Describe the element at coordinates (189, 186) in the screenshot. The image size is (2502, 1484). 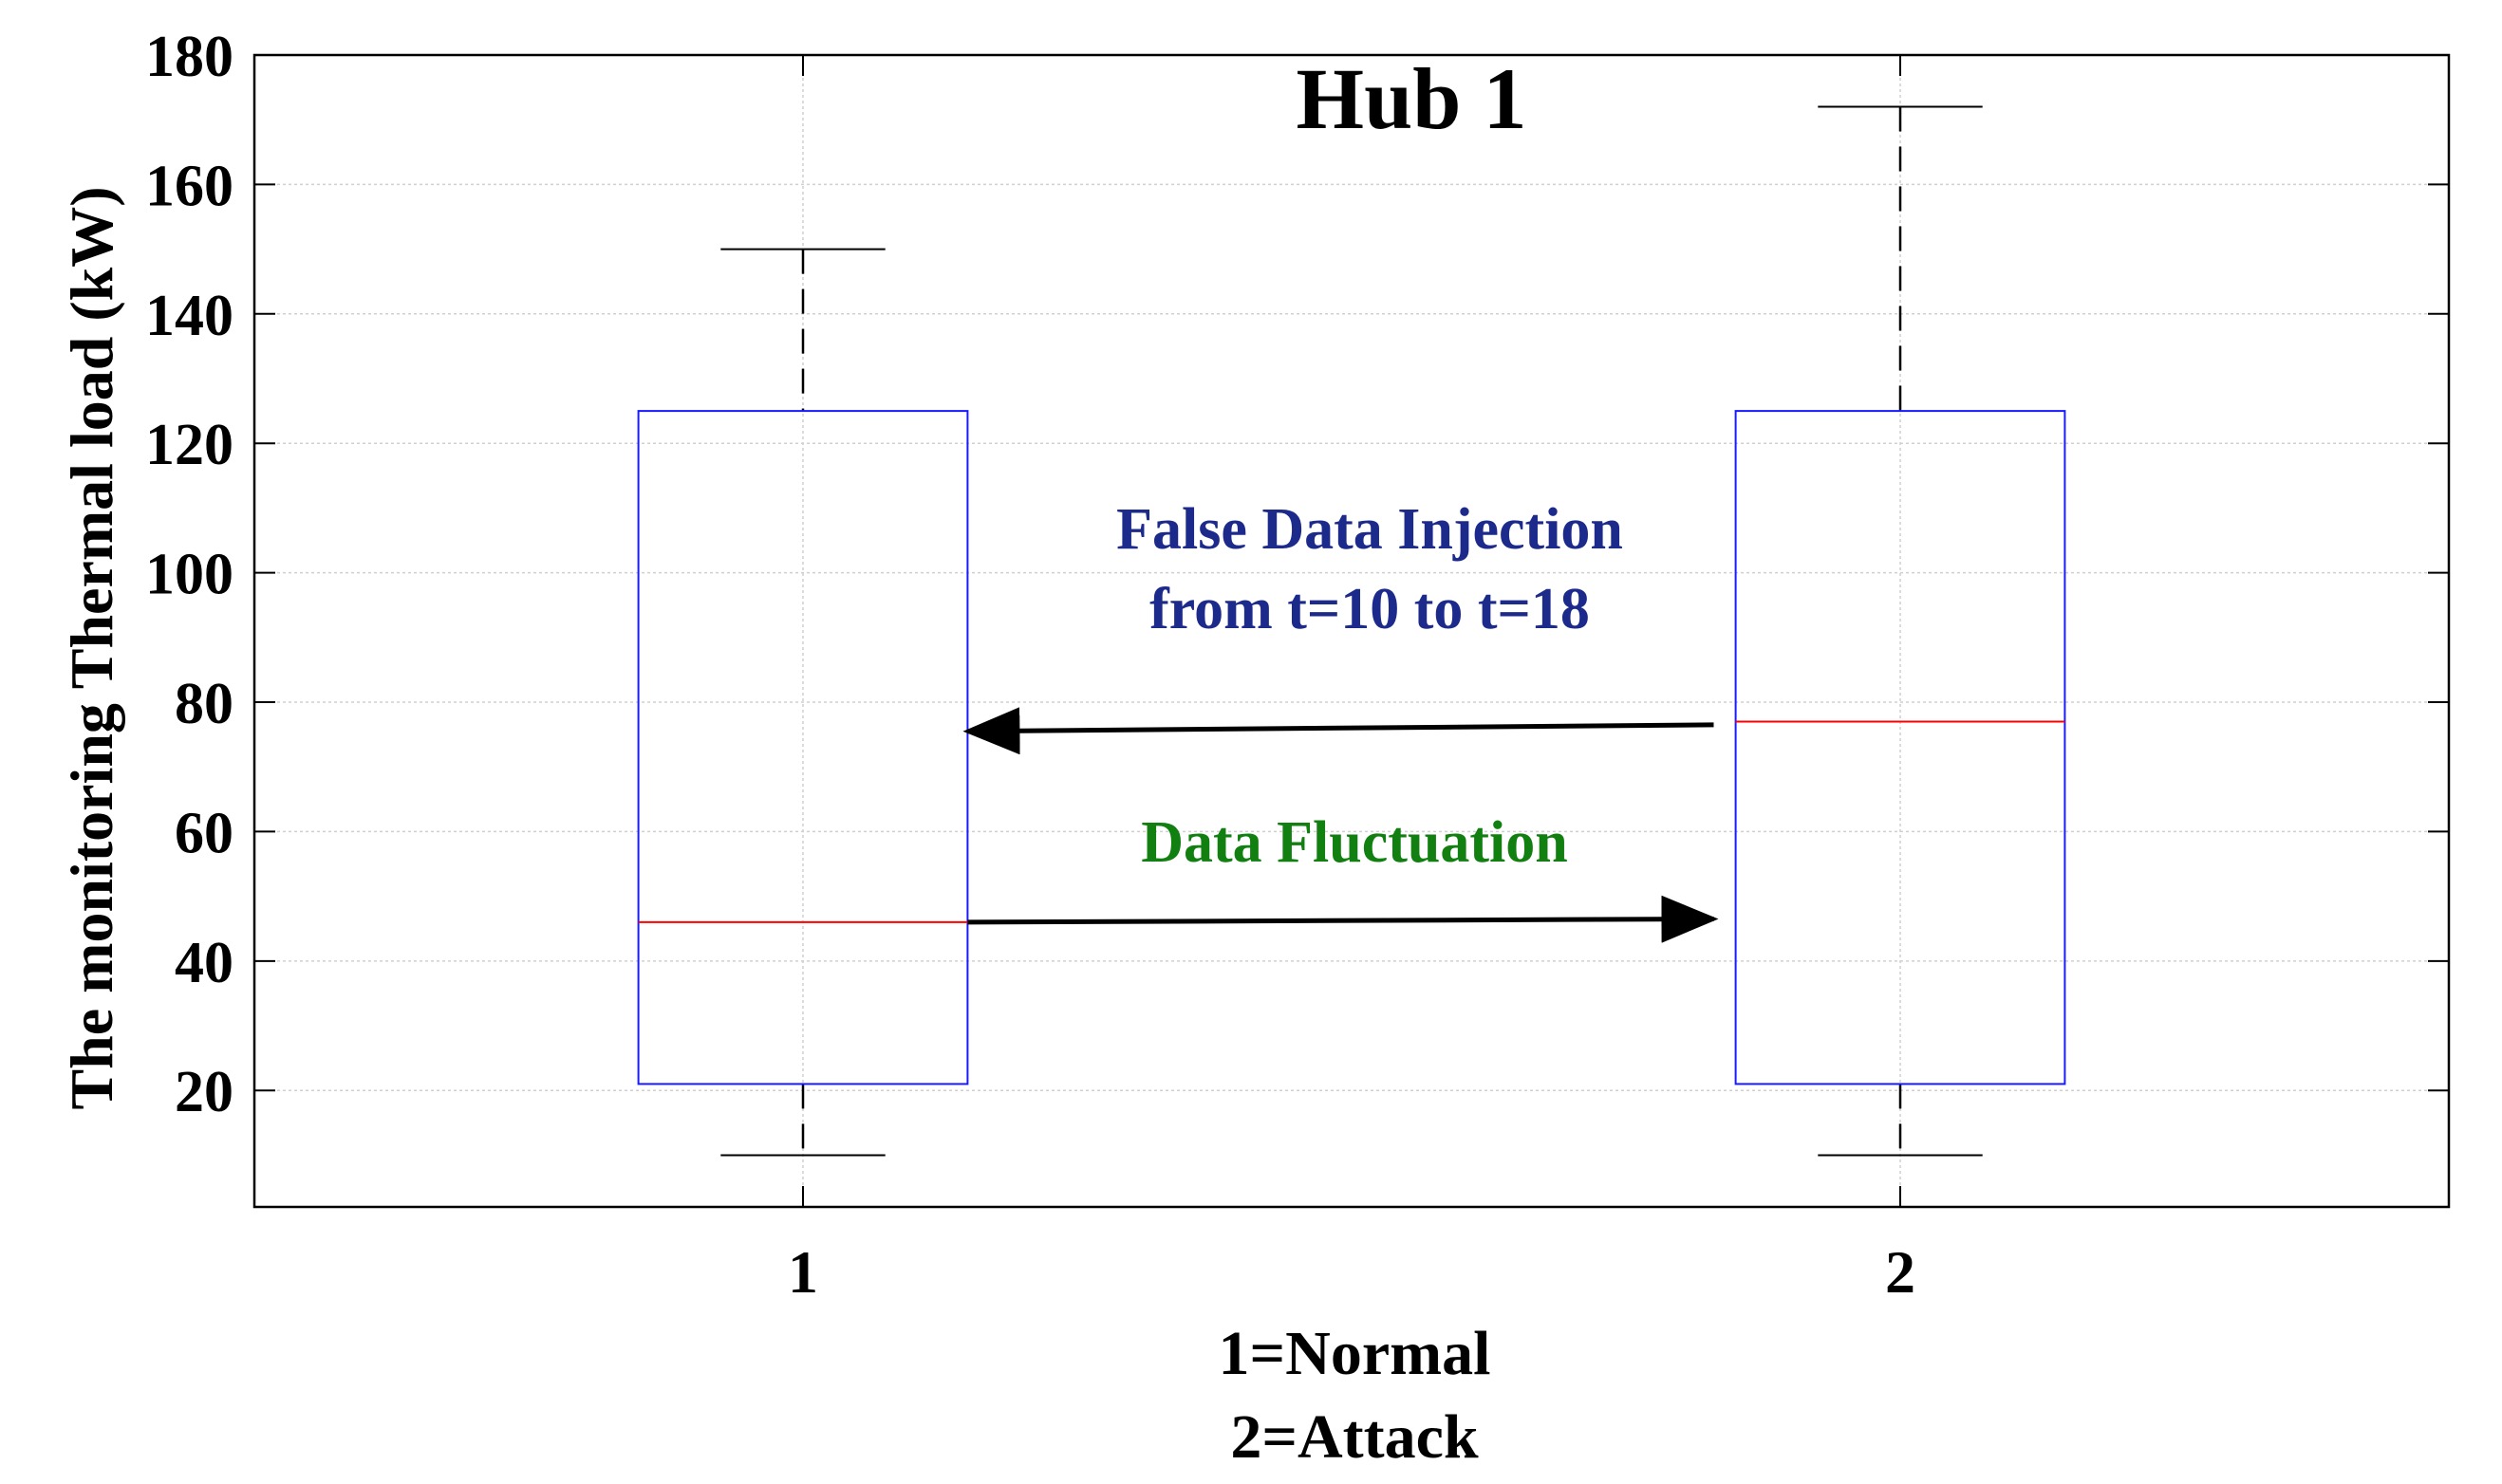
I see `y-tick-label: 160` at that location.